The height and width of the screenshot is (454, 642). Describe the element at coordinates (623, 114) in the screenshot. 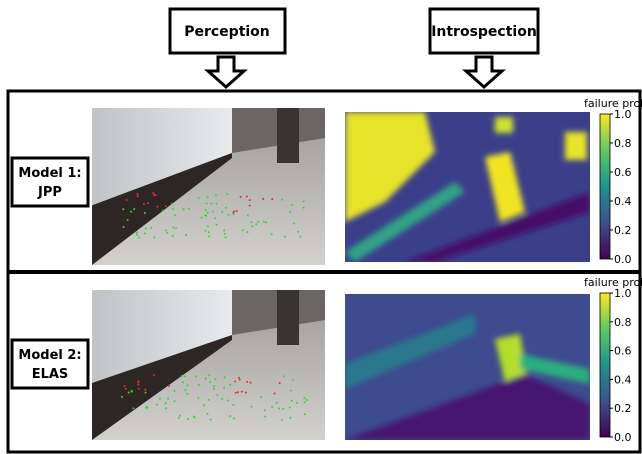

I see `colorbar-tick-label: 1.0` at that location.